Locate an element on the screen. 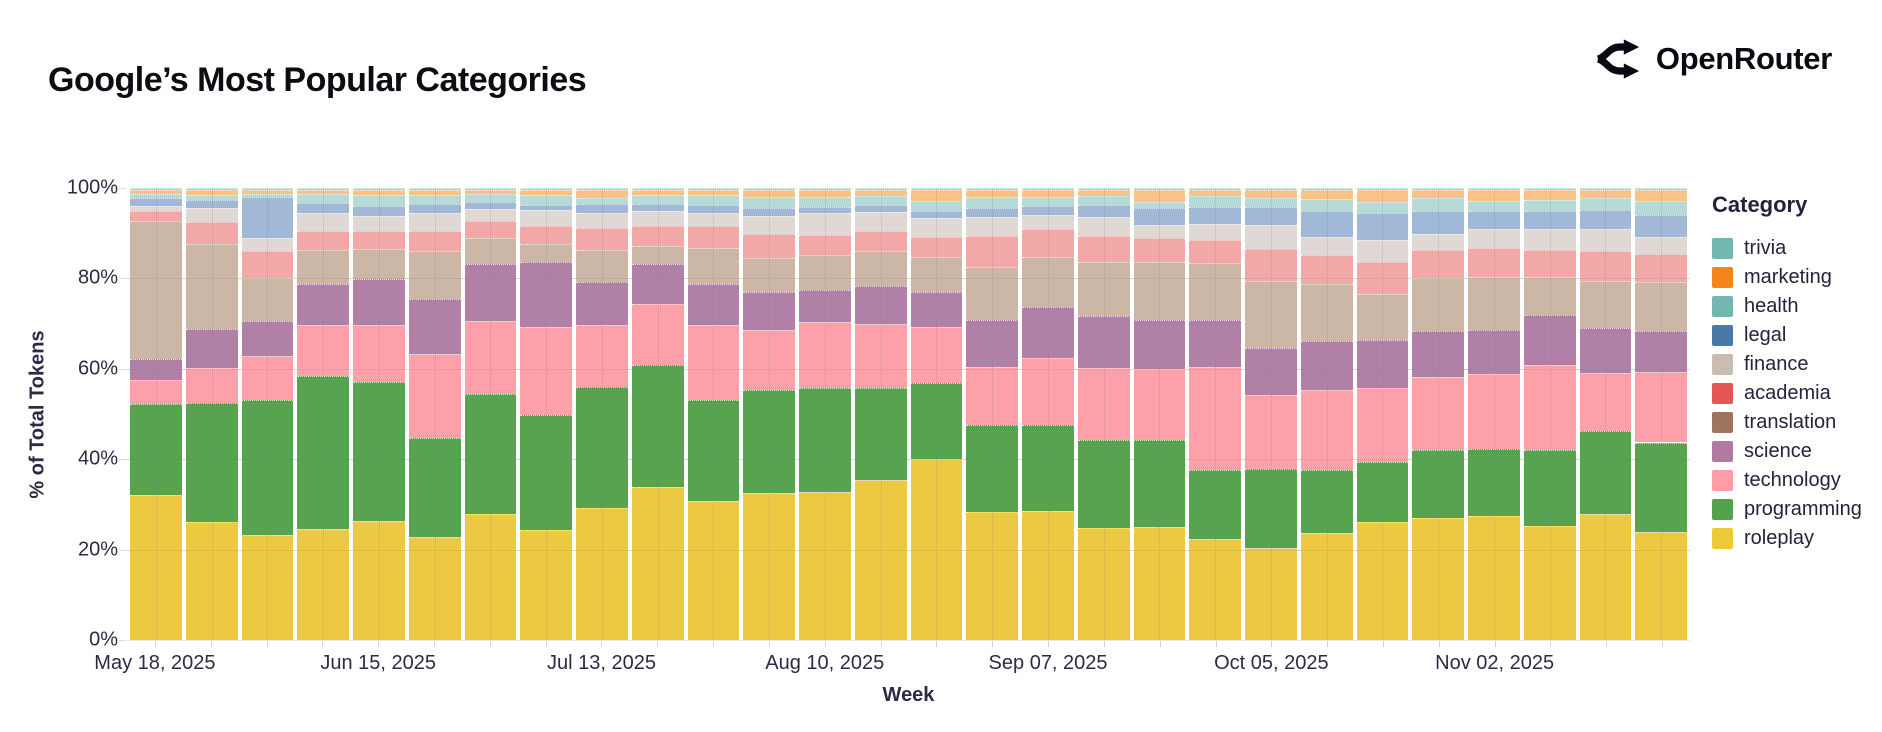 This screenshot has width=1882, height=732. bar-week-jun-01-2025 is located at coordinates (267, 414).